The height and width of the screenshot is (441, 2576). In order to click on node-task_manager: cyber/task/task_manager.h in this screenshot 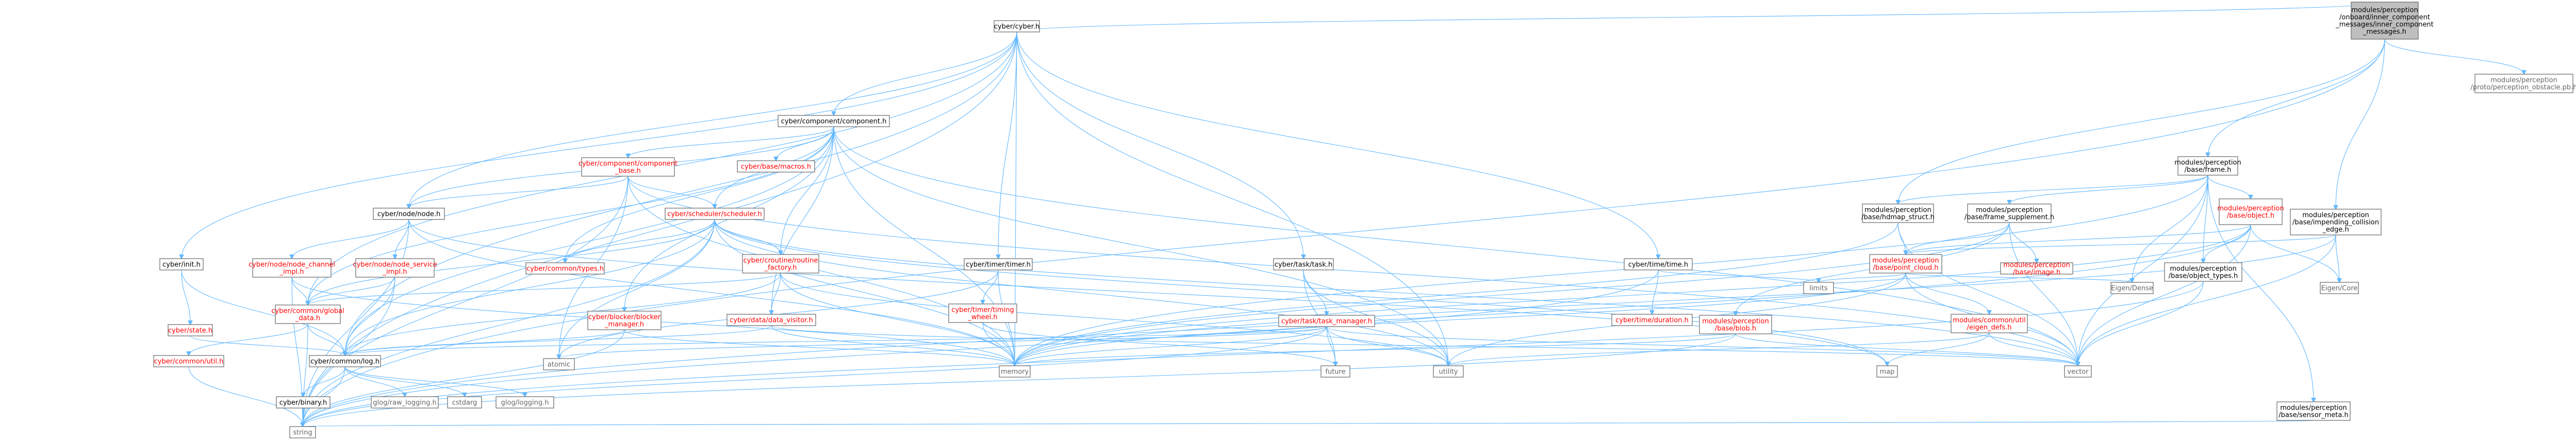, I will do `click(1326, 321)`.